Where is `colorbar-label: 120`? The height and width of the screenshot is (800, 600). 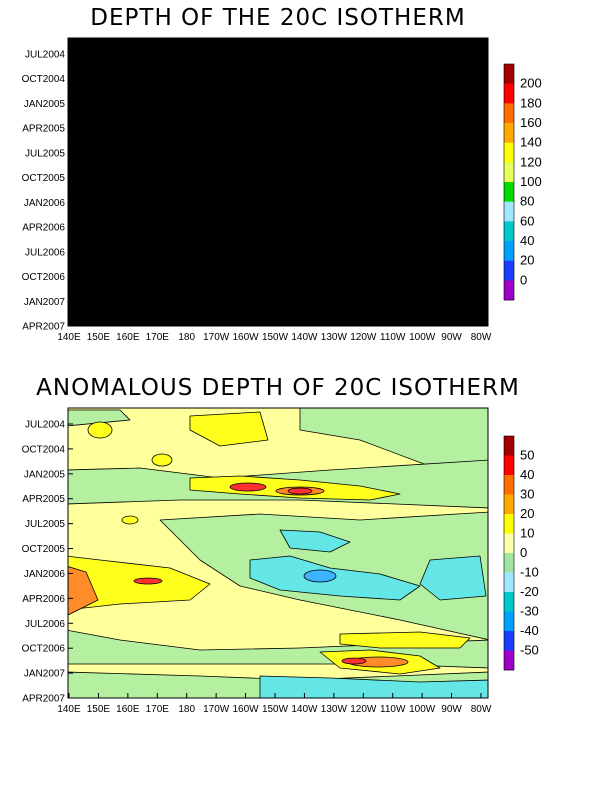
colorbar-label: 120 is located at coordinates (531, 161).